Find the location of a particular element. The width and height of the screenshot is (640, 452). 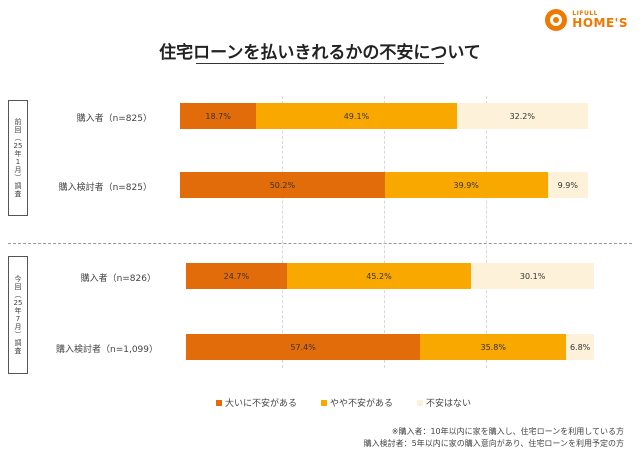

legend-item: 大いに不安がある is located at coordinates (256, 402).